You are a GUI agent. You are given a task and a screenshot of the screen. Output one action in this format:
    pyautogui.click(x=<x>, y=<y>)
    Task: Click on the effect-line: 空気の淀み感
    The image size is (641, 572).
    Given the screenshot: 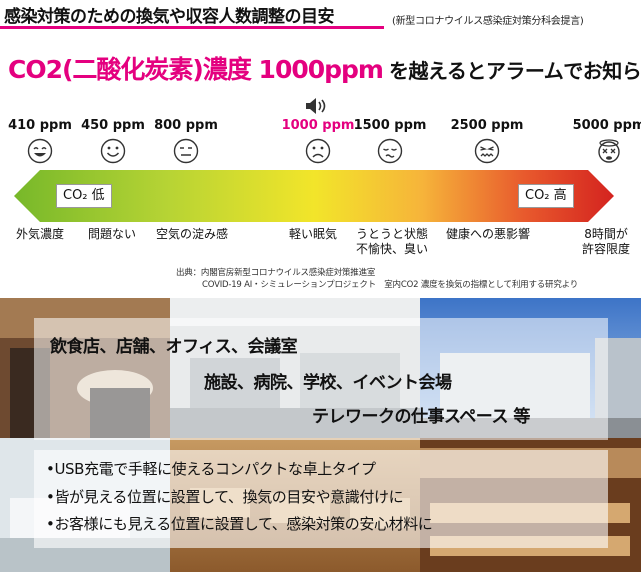 What is the action you would take?
    pyautogui.click(x=192, y=234)
    